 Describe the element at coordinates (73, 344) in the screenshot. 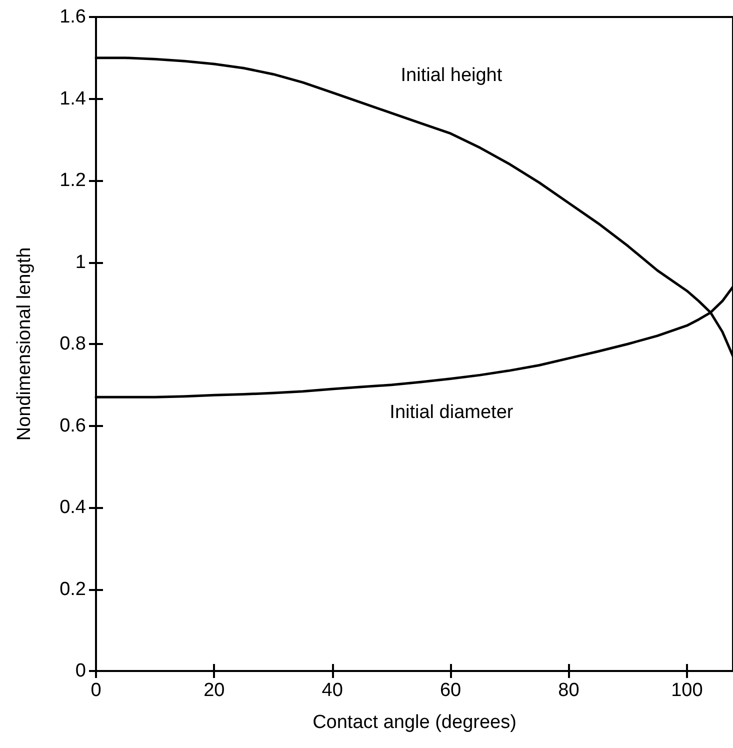

I see `y-tick-label: 0.8` at that location.